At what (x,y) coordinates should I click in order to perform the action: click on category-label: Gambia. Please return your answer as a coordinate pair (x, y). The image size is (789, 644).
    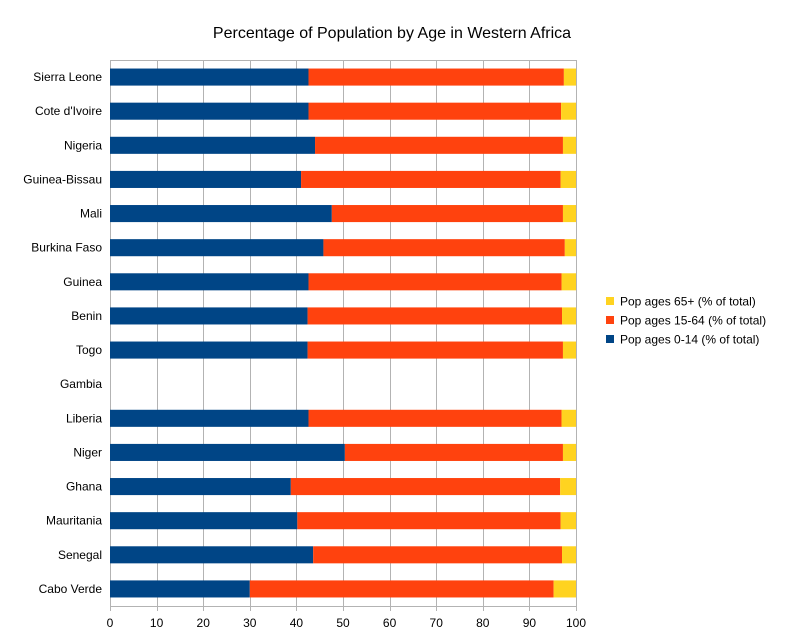
    Looking at the image, I should click on (81, 384).